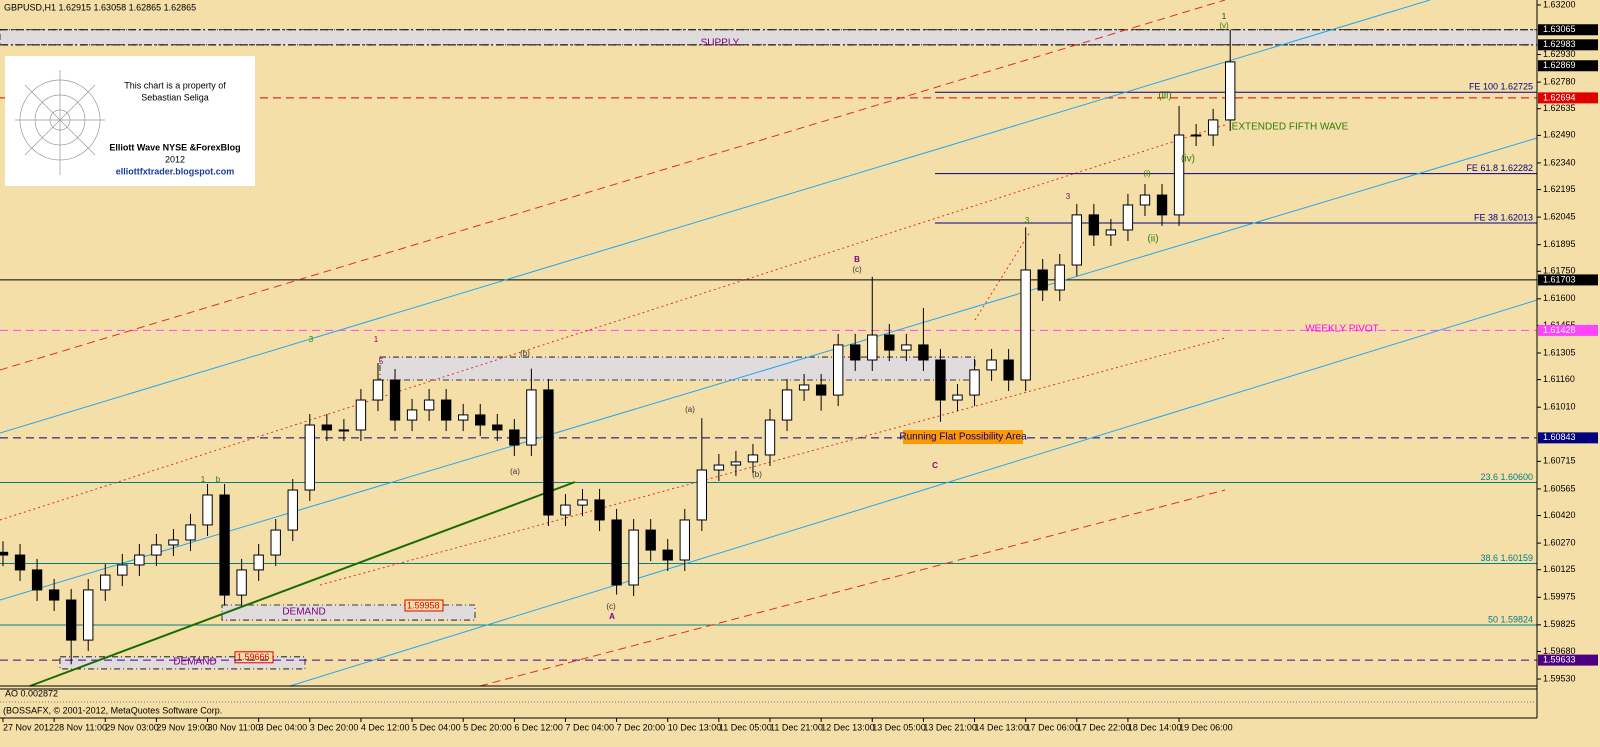 The width and height of the screenshot is (1600, 747). Describe the element at coordinates (1002, 727) in the screenshot. I see `x-tick-label: 14 Dec 13:00` at that location.